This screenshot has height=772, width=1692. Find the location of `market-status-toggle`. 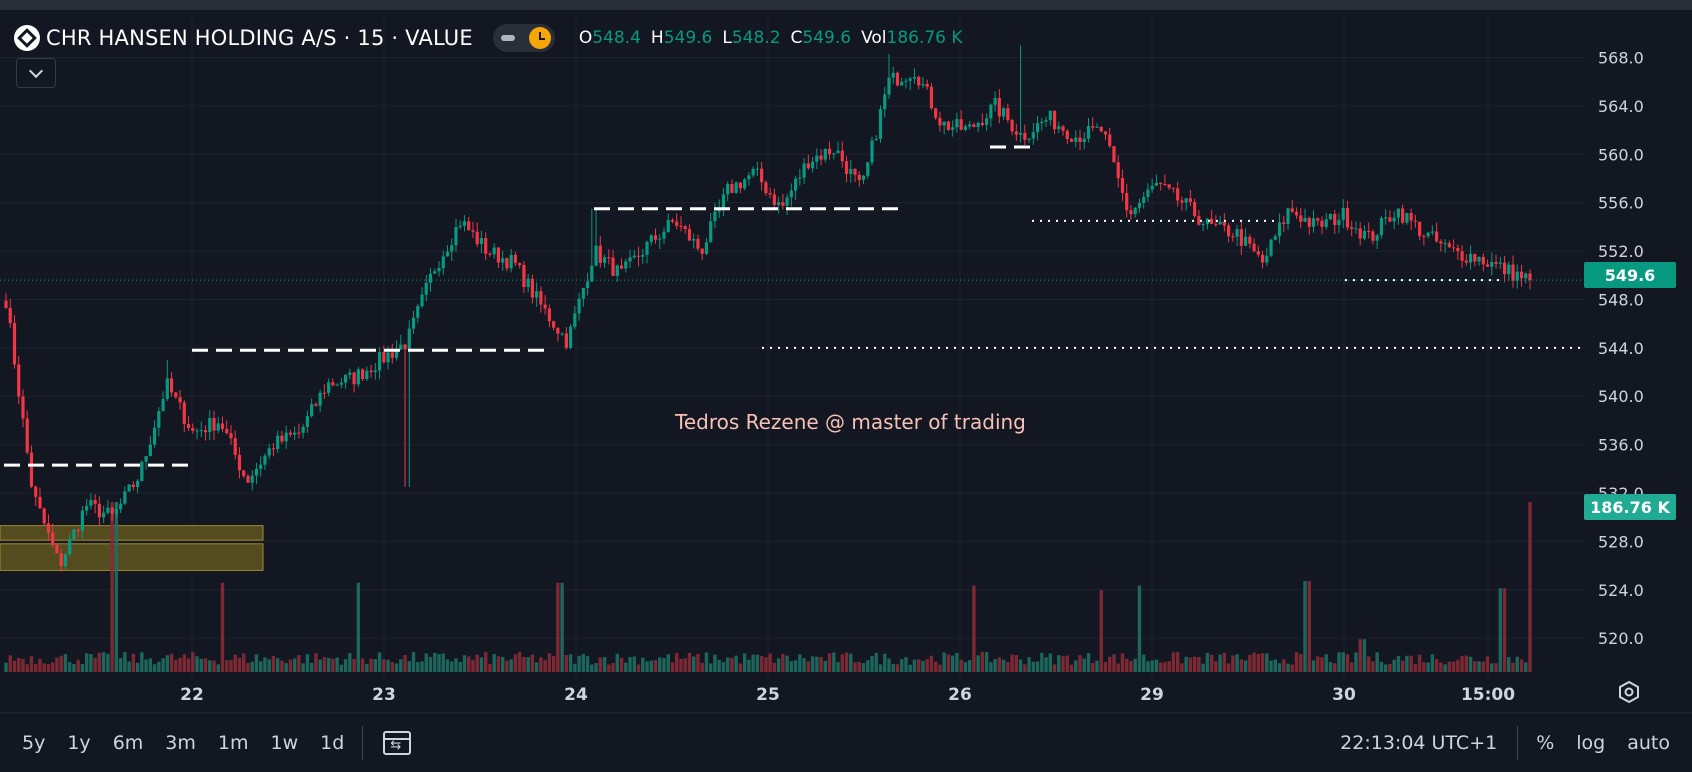

market-status-toggle is located at coordinates (523, 38).